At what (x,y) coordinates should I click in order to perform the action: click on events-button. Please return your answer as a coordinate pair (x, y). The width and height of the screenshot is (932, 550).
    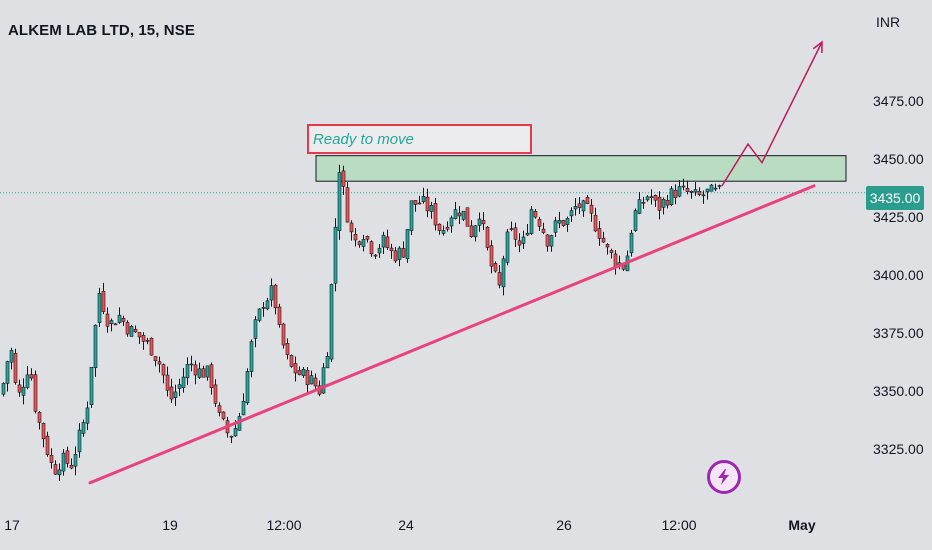
    Looking at the image, I should click on (724, 477).